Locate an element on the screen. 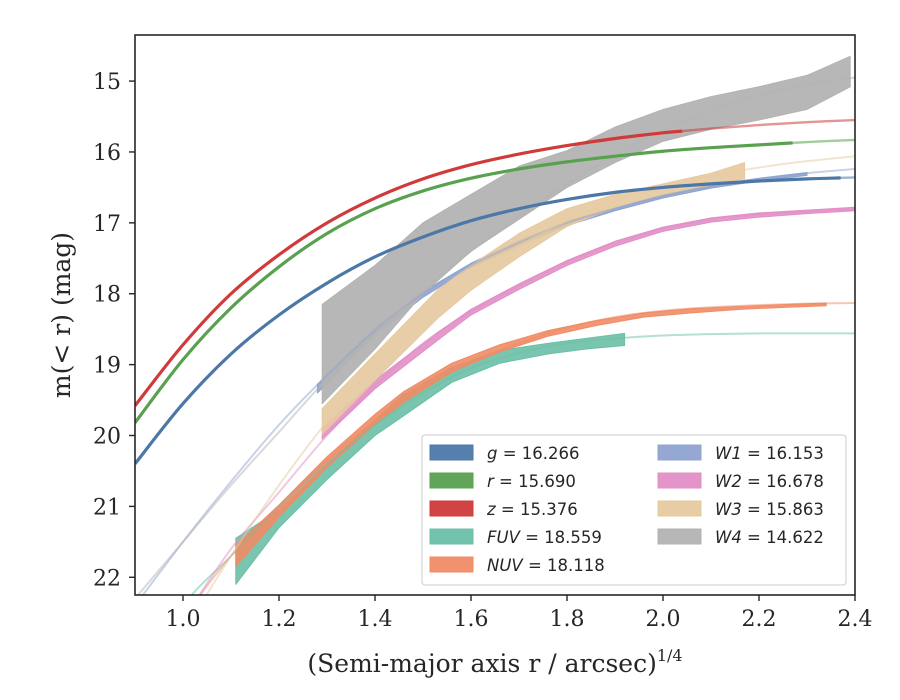  legend-swatch-r is located at coordinates (451, 480).